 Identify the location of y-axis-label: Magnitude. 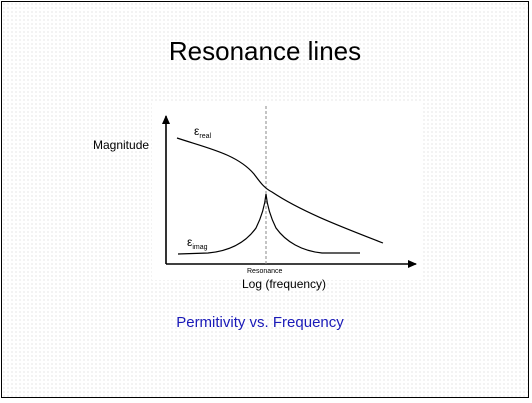
(121, 145).